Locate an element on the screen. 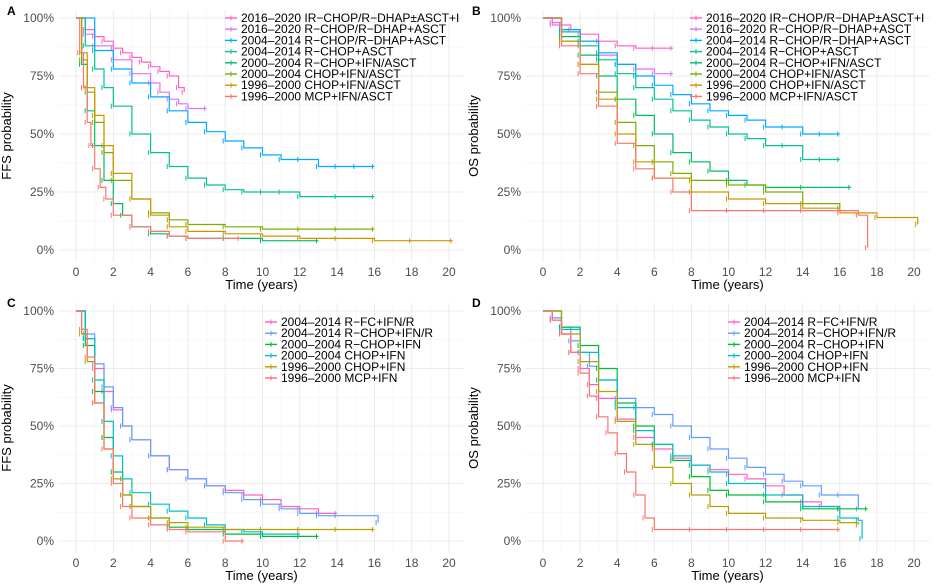 This screenshot has width=939, height=585. panel-label: B is located at coordinates (476, 11).